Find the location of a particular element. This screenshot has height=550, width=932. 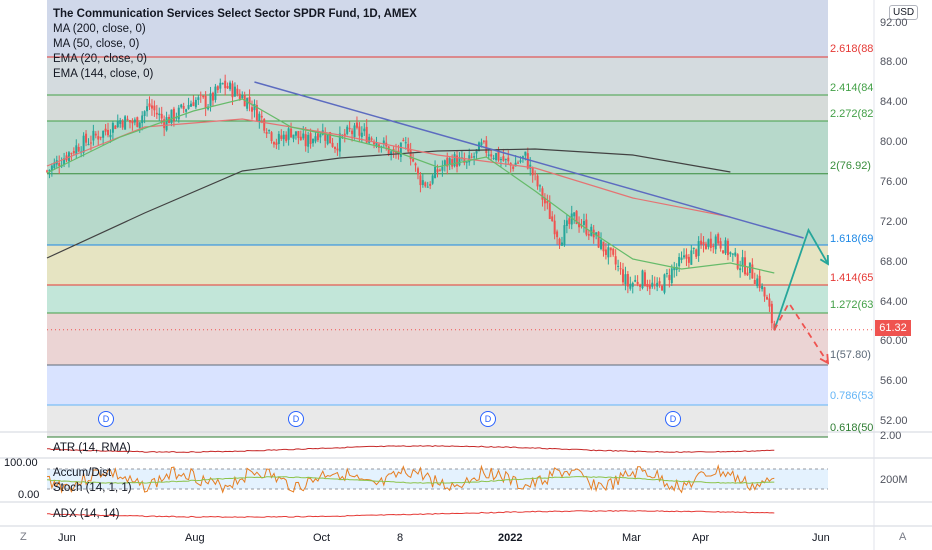

atr-label: ATR (14, RMA) is located at coordinates (92, 448).